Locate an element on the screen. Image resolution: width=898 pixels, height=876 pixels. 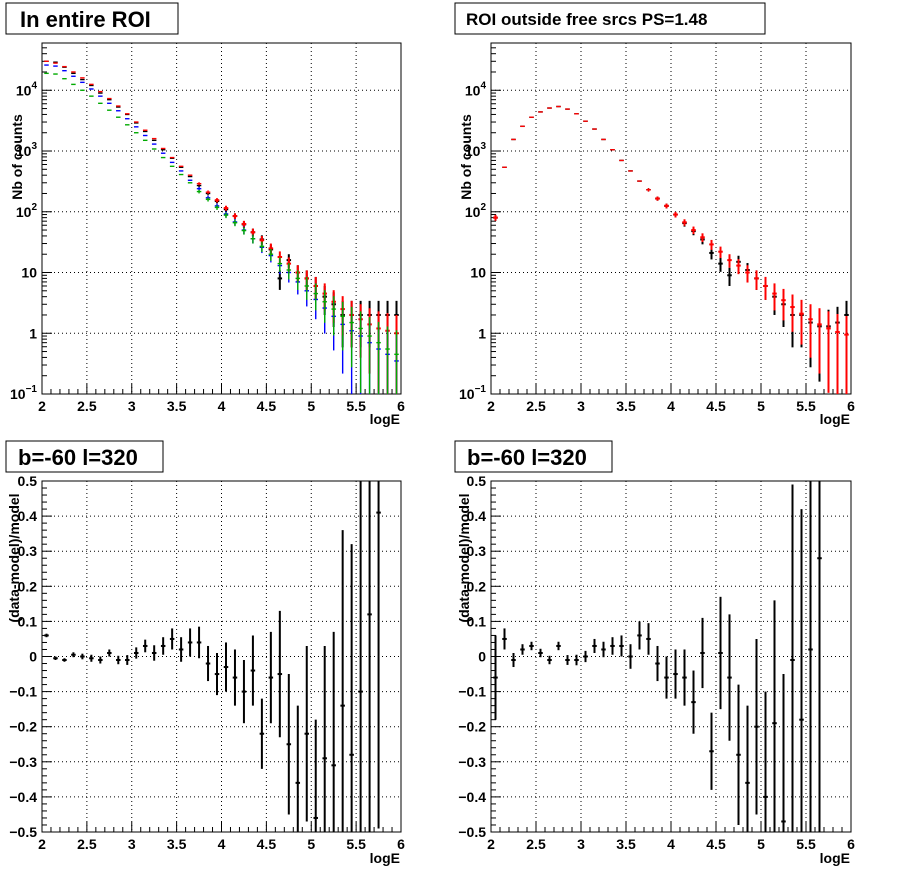
panel-title: In entire ROI is located at coordinates (85, 19).